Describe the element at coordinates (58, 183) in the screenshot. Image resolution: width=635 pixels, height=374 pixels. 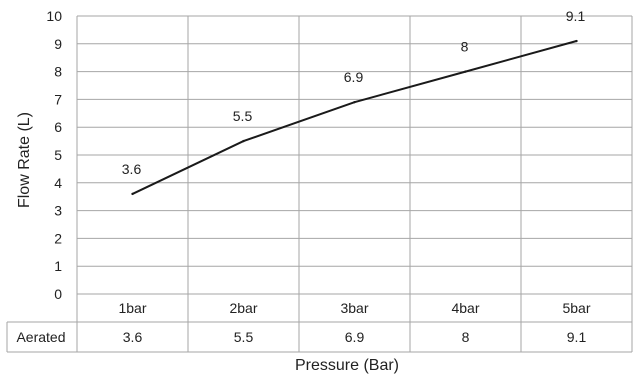
I see `y-tick-label: 4` at that location.